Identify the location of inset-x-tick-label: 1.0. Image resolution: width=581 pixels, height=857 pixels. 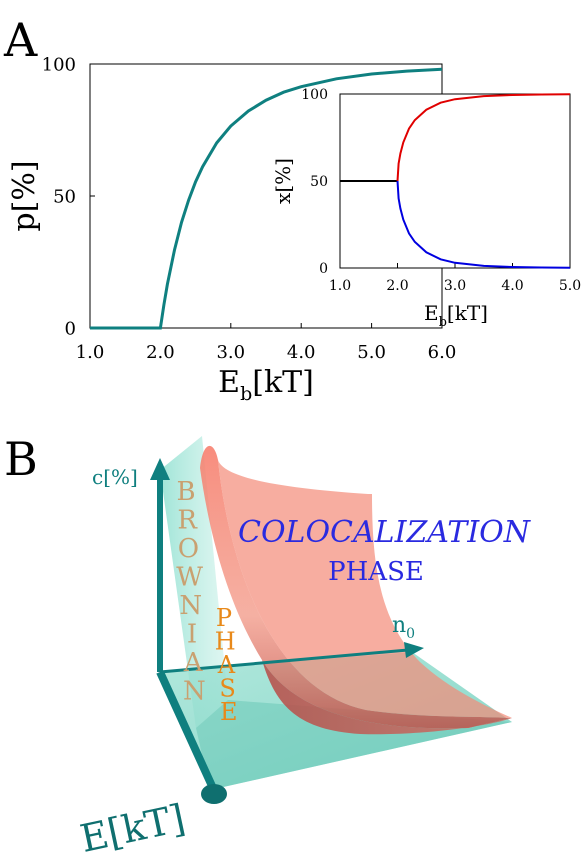
(340, 286).